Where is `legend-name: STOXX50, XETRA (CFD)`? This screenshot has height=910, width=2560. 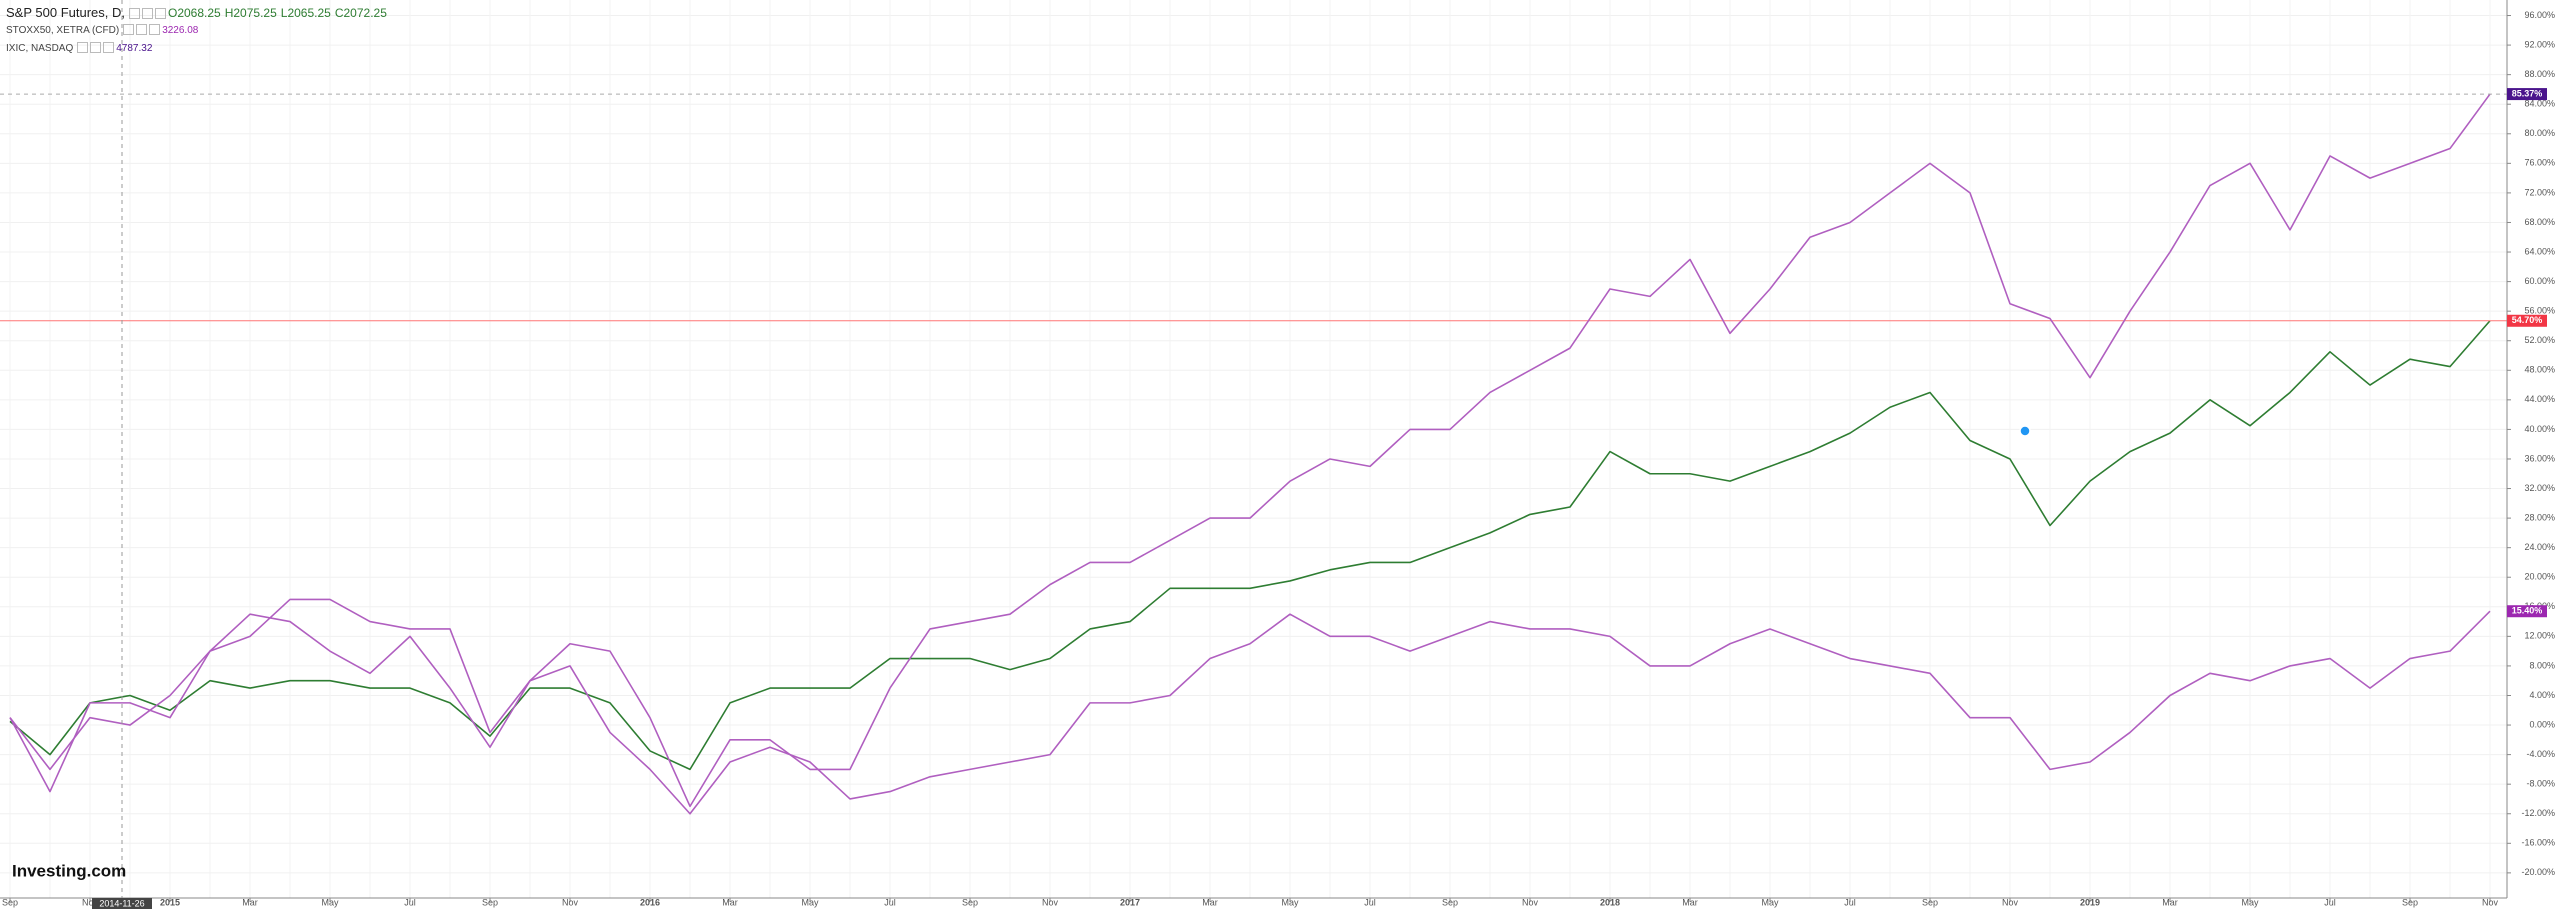 legend-name: STOXX50, XETRA (CFD) is located at coordinates (63, 30).